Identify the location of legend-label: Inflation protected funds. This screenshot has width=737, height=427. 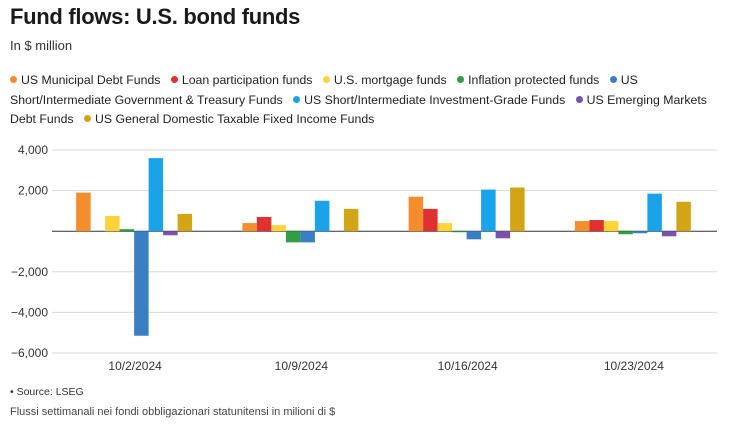
(534, 80).